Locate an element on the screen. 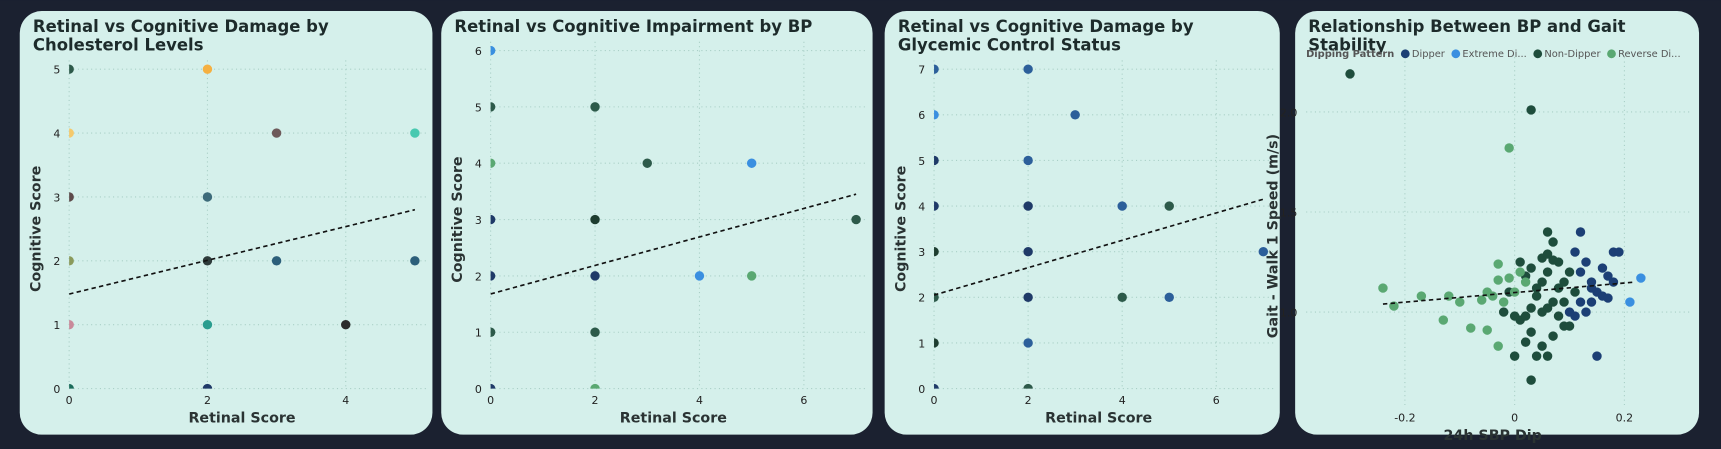 The height and width of the screenshot is (449, 1721). title-box: Retinal vs Cognitive Impairment by BP is located at coordinates (633, 27).